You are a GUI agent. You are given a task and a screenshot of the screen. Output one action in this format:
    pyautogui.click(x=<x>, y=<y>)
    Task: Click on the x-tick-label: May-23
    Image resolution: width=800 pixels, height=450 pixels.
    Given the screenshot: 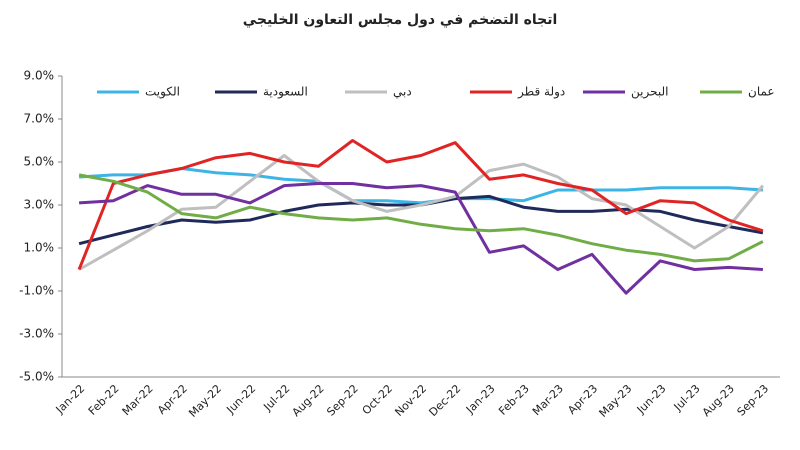 What is the action you would take?
    pyautogui.click(x=616, y=401)
    